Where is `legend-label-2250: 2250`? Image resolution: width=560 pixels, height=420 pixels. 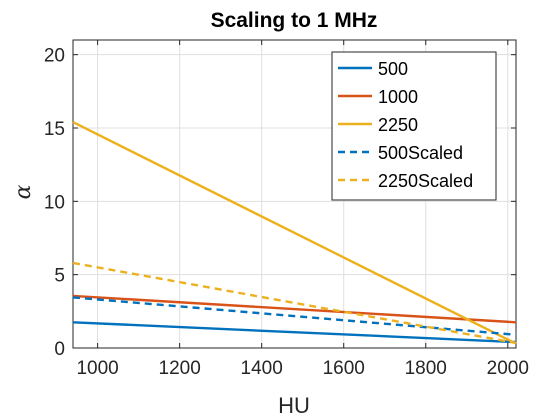
legend-label-2250: 2250 is located at coordinates (398, 125).